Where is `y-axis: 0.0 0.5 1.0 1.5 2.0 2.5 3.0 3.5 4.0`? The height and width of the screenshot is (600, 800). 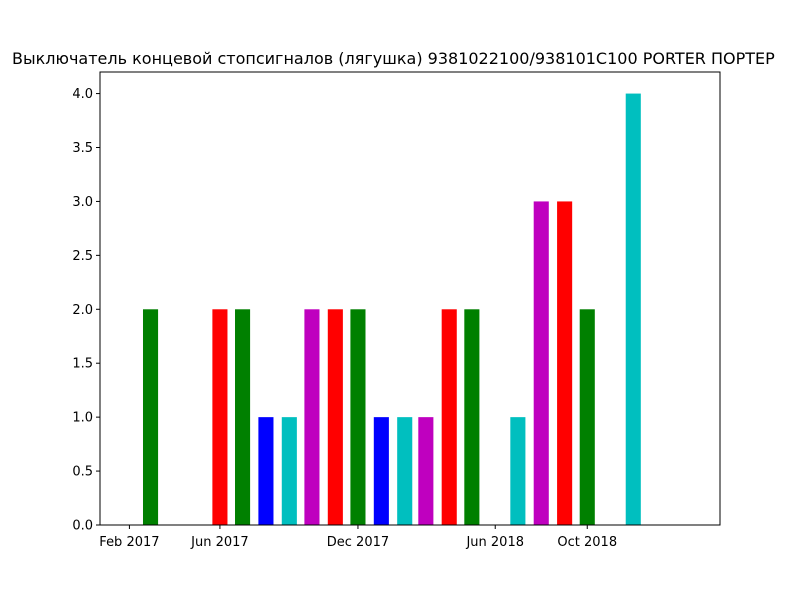
y-axis: 0.0 0.5 1.0 1.5 2.0 2.5 3.0 3.5 4.0 is located at coordinates (86, 310).